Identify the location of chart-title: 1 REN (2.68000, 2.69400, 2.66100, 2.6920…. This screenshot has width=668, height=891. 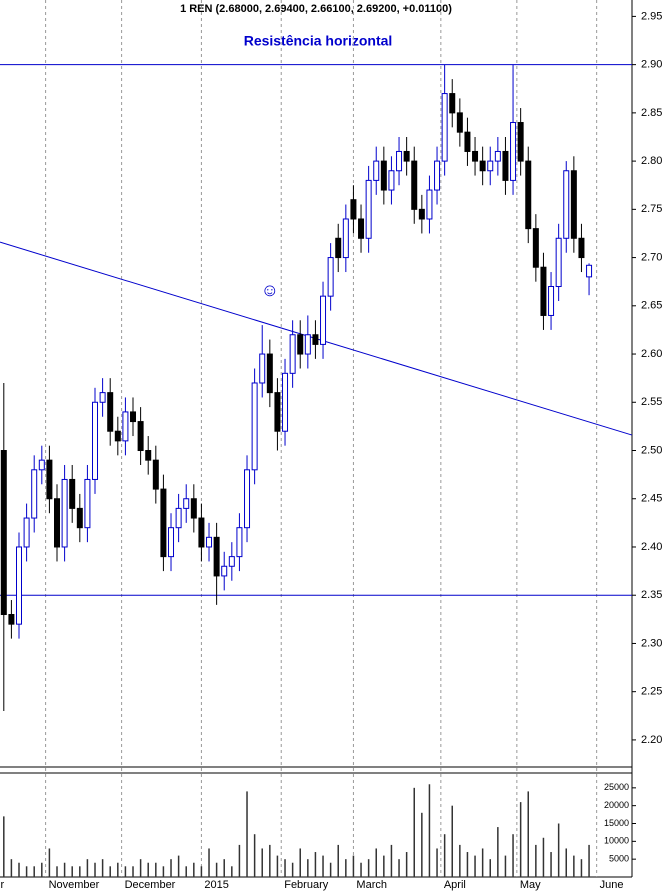
(316, 9).